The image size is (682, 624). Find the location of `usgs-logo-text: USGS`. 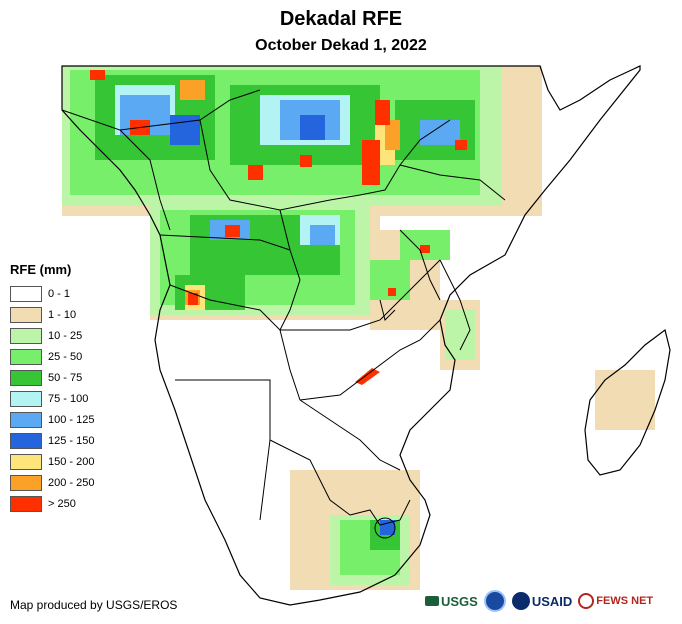

usgs-logo-text: USGS is located at coordinates (459, 601).